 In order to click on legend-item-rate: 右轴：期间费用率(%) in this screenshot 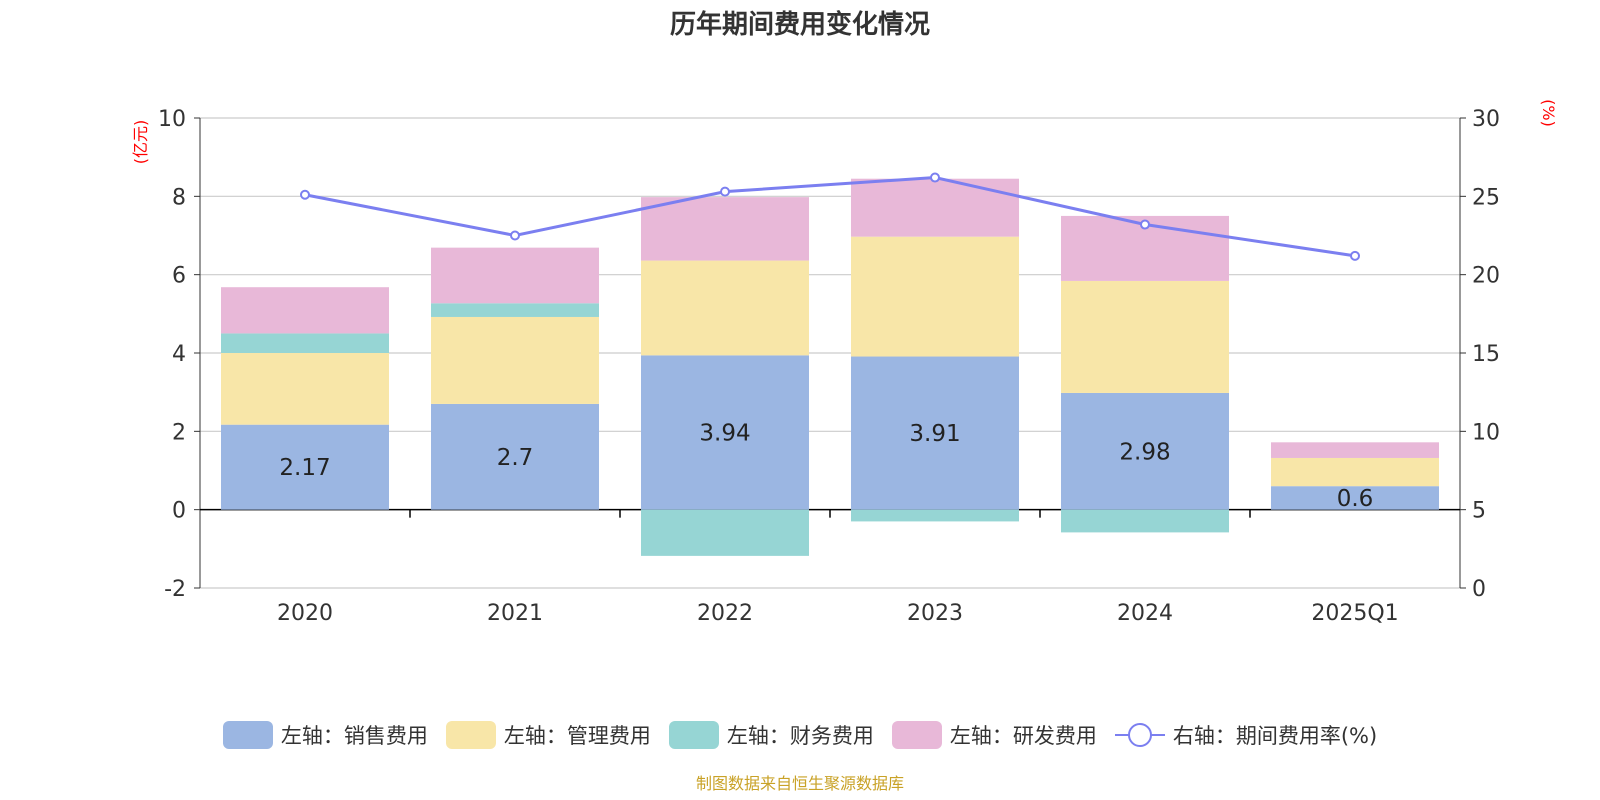, I will do `click(1246, 735)`.